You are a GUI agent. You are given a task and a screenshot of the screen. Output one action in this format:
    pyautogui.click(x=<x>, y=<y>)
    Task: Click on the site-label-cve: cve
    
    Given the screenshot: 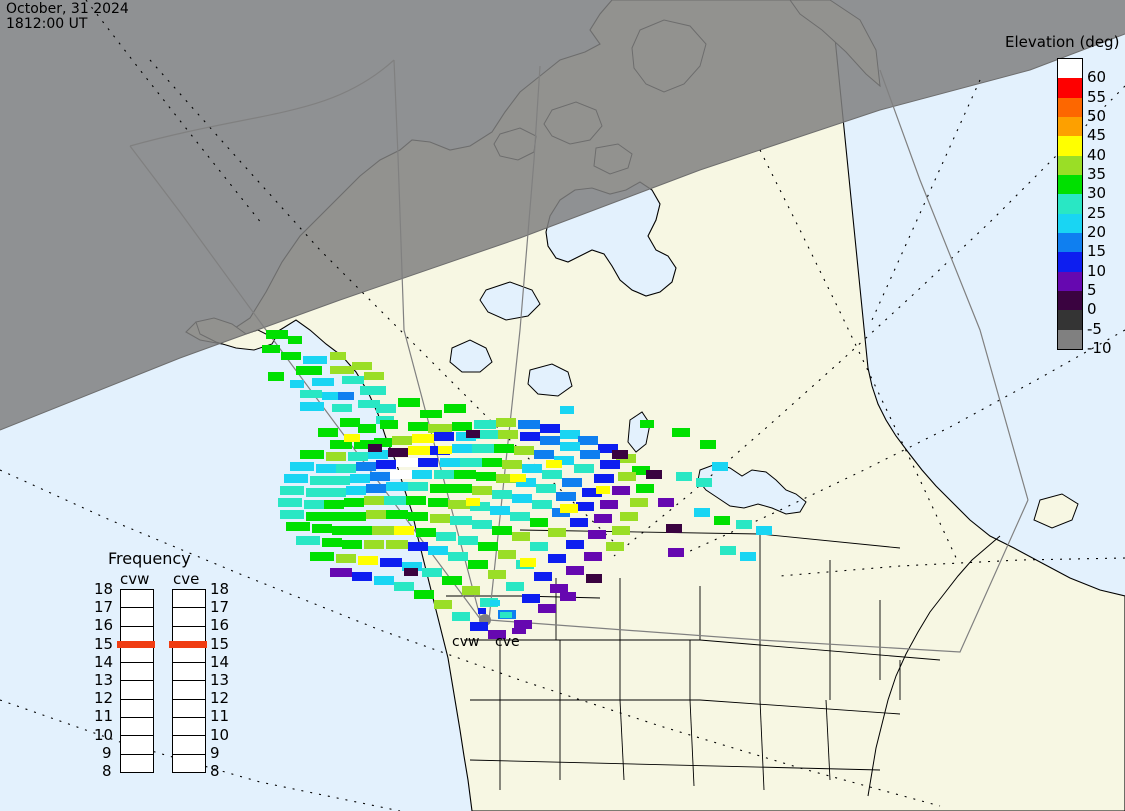 What is the action you would take?
    pyautogui.click(x=507, y=642)
    